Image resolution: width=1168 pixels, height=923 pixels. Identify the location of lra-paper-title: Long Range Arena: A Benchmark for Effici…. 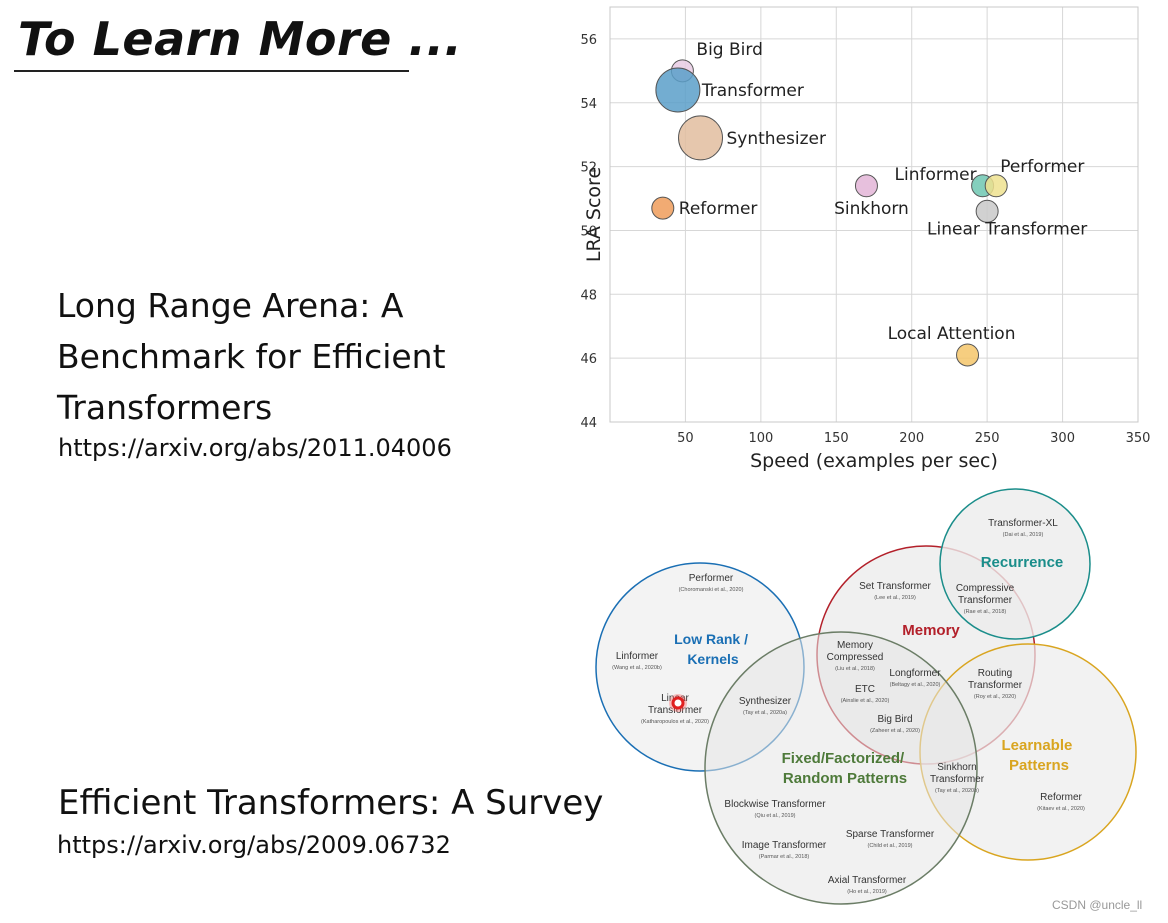
(292, 356).